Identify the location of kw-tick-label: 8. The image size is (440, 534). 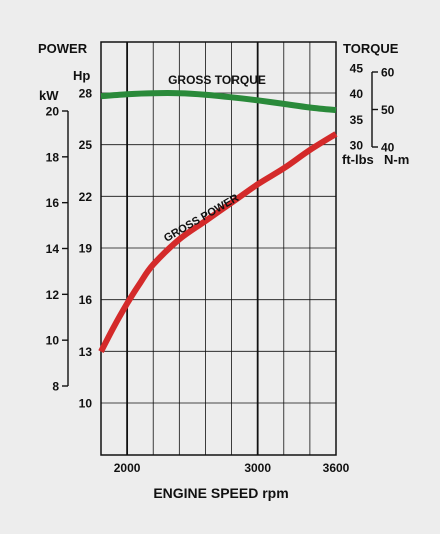
(55, 387).